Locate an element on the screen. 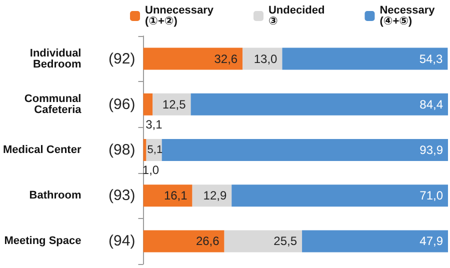 Image resolution: width=450 pixels, height=268 pixels. data-label: 54,3 is located at coordinates (431, 59).